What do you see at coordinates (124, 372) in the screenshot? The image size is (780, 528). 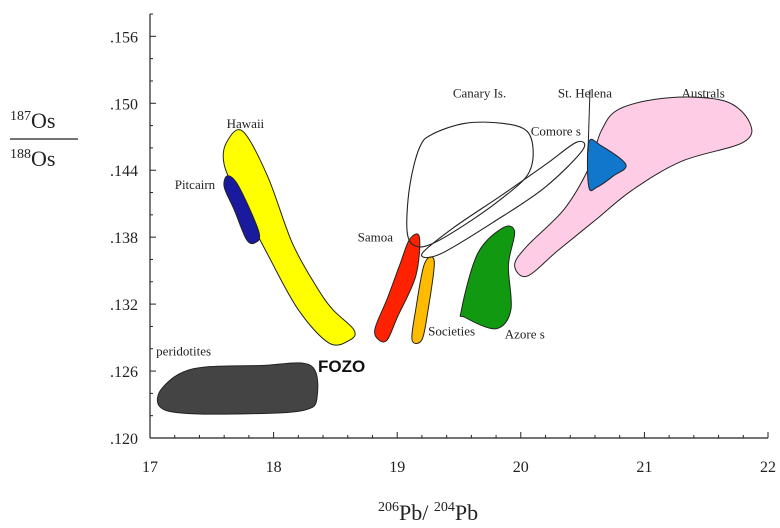 I see `y-tick-label: .126` at bounding box center [124, 372].